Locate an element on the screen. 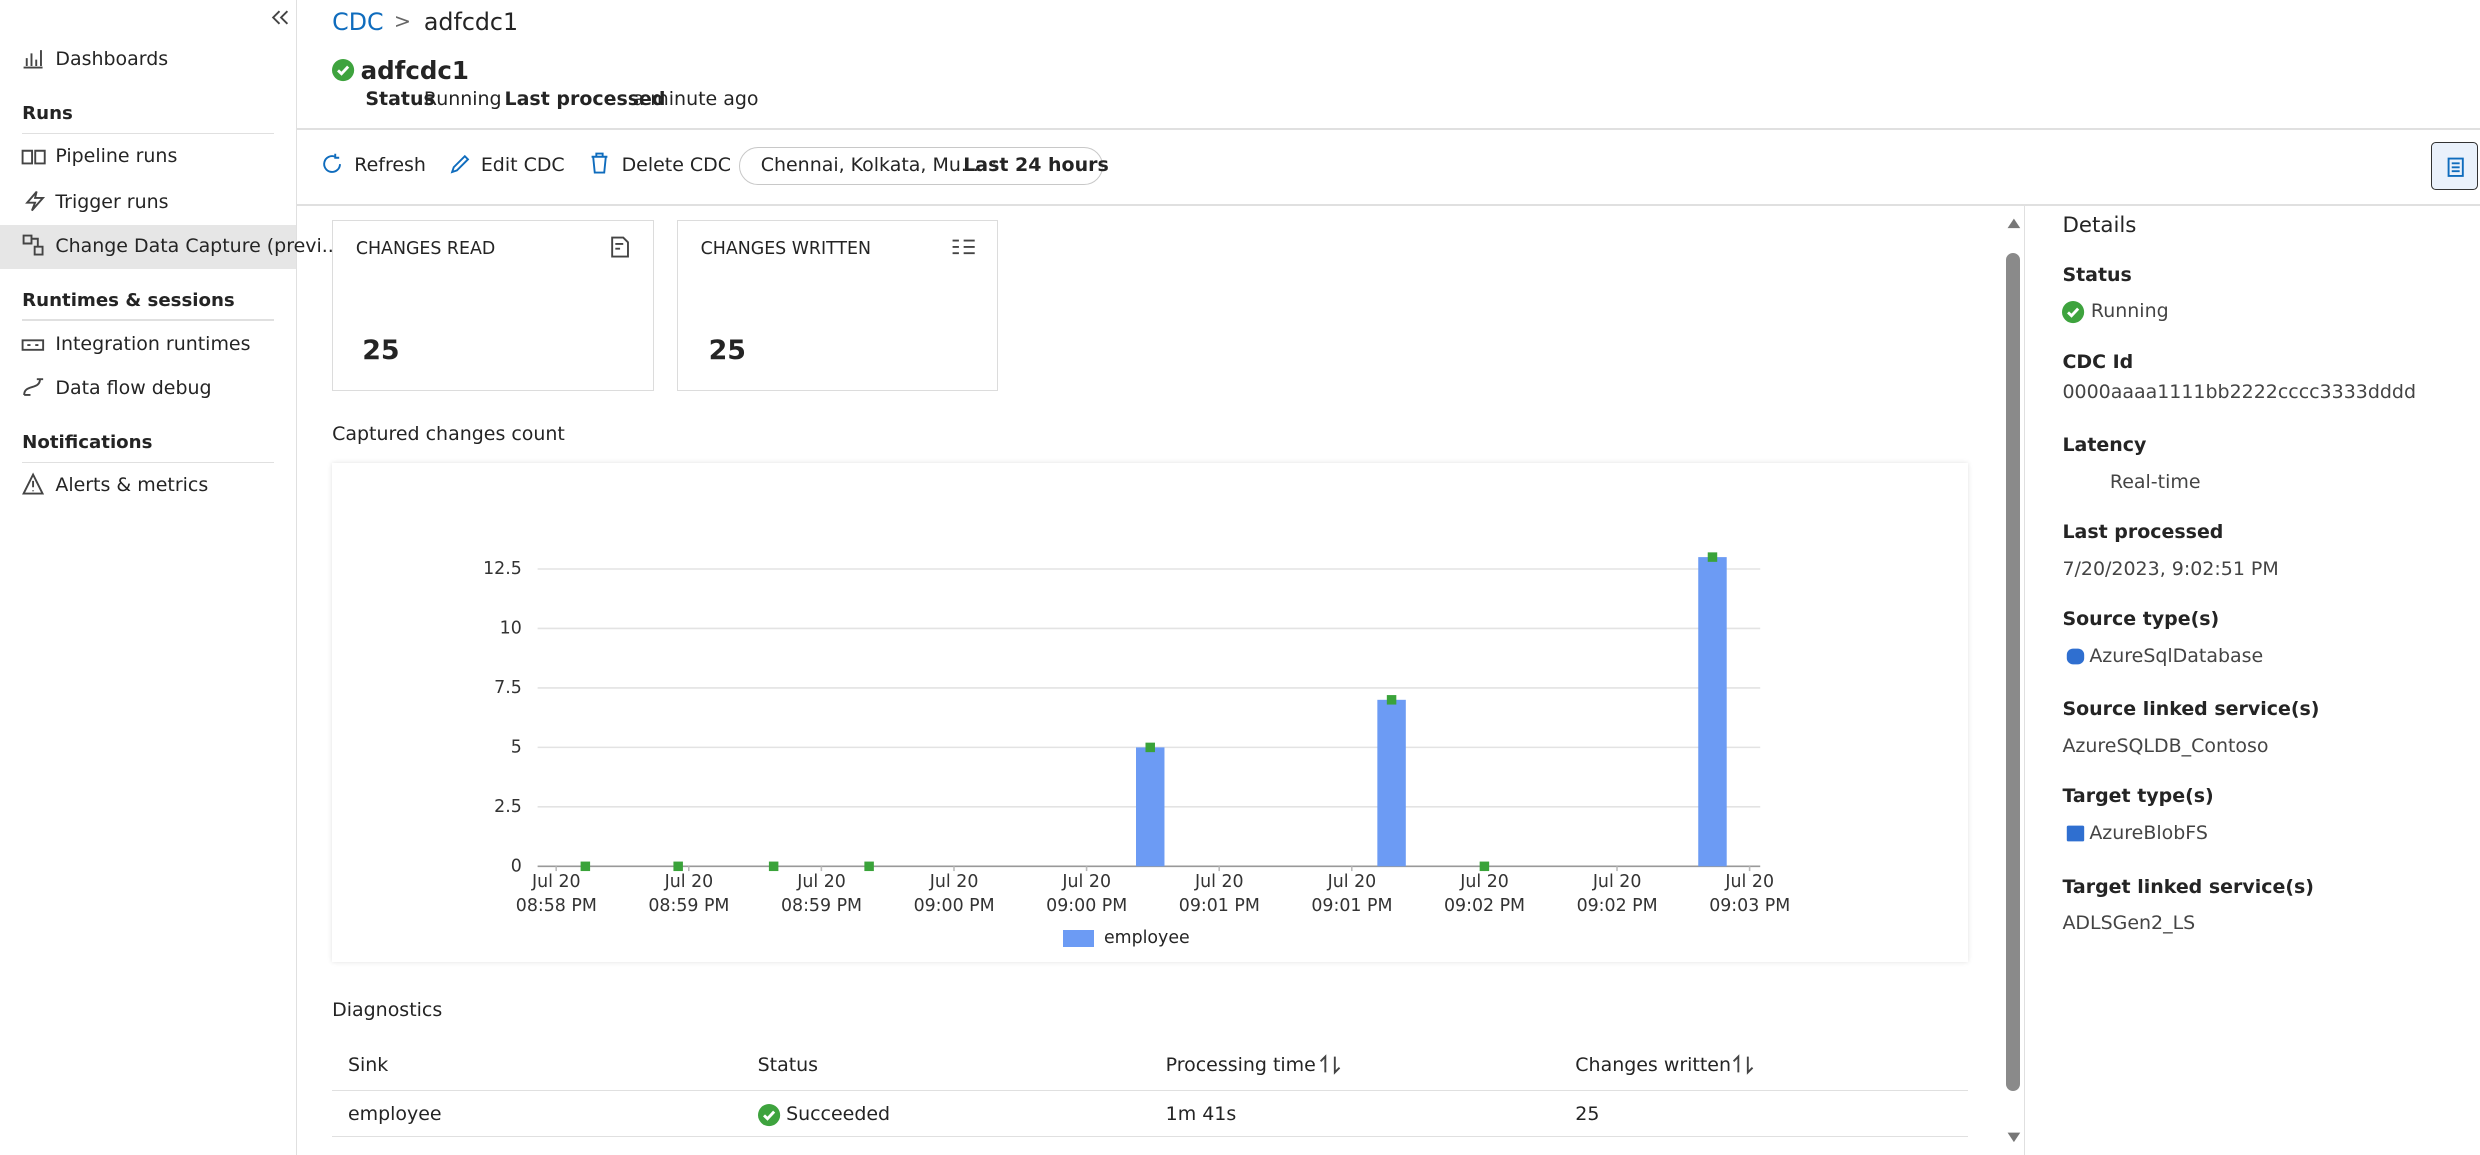 The width and height of the screenshot is (2480, 1155). x-tick-label: Jul 20 09:01 PM is located at coordinates (1219, 894).